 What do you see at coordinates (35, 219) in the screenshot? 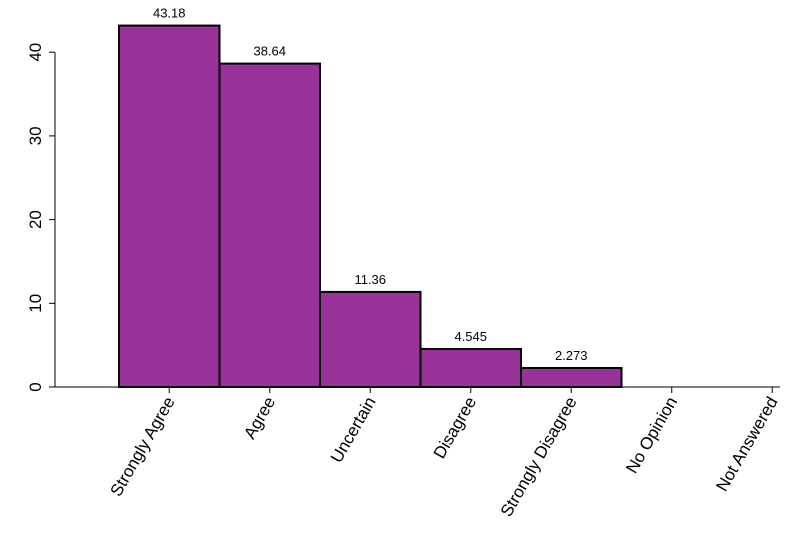
I see `y-tick-label: 20` at bounding box center [35, 219].